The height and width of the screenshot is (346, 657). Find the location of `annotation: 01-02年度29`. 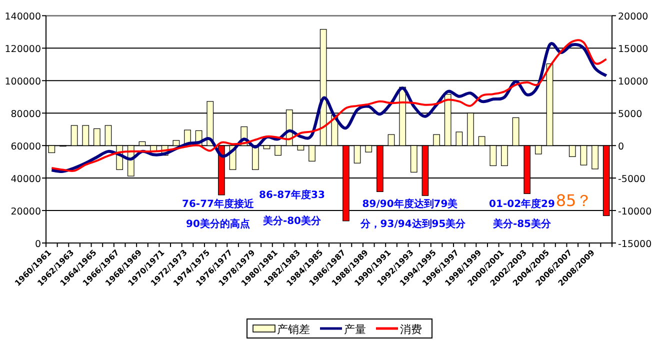

annotation: 01-02年度29 is located at coordinates (522, 204).